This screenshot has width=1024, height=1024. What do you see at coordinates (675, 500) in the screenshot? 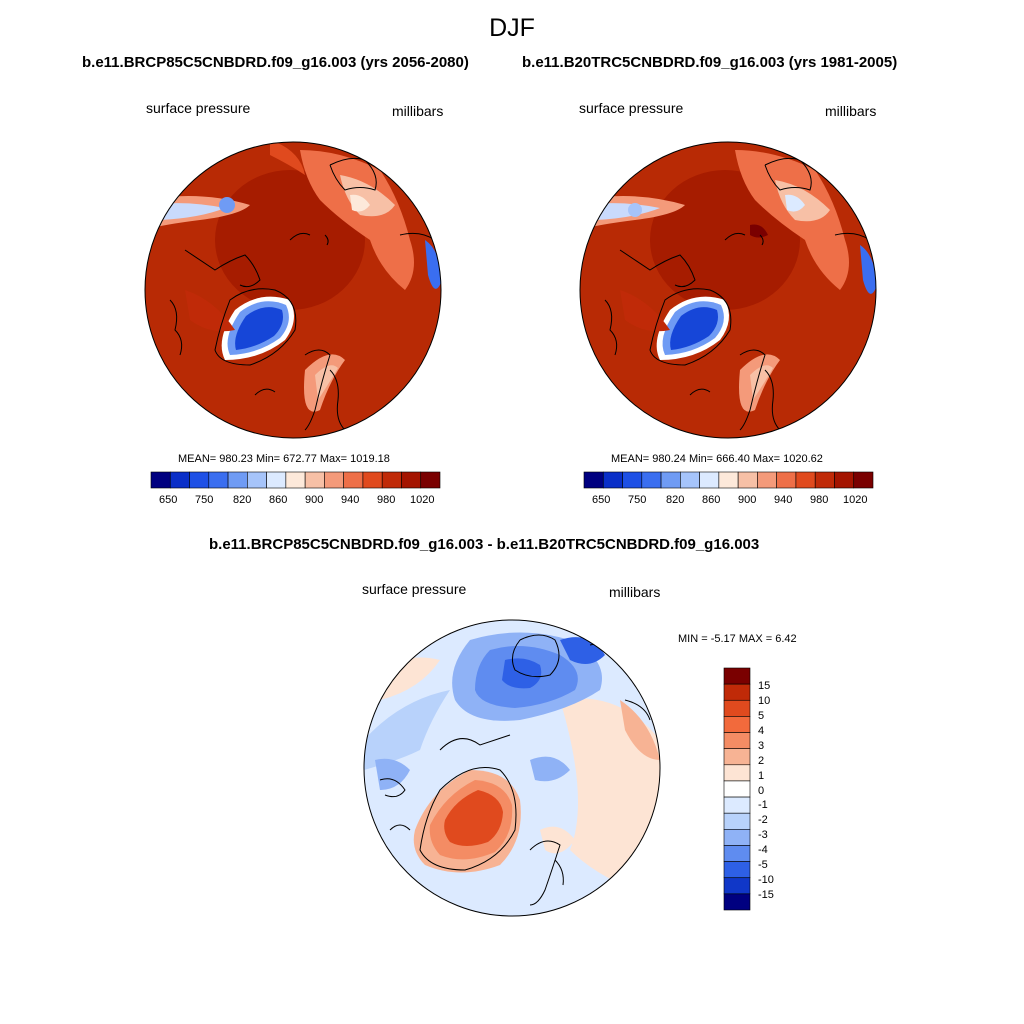
I see `cbar-right-tick: 820` at bounding box center [675, 500].